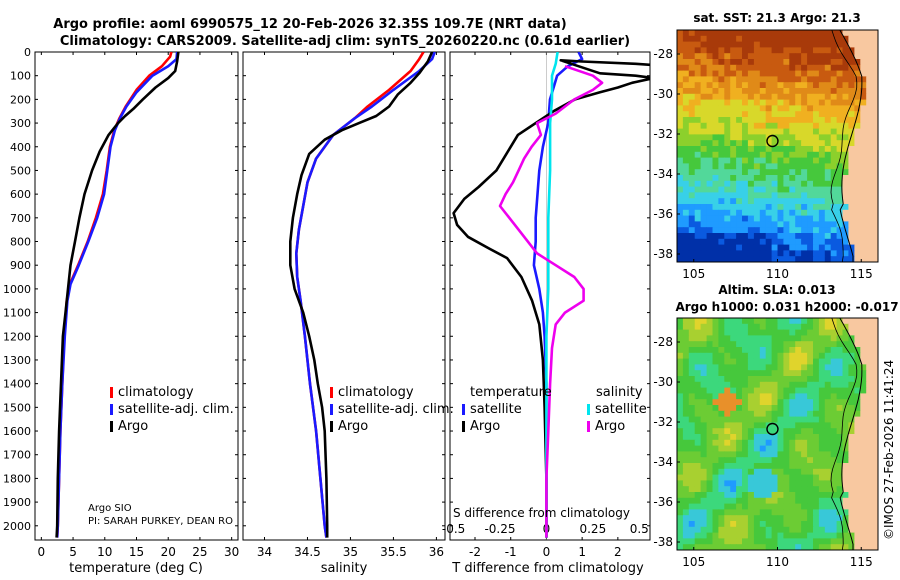  What do you see at coordinates (307, 552) in the screenshot?
I see `x-tick-label: 34.5` at bounding box center [307, 552].